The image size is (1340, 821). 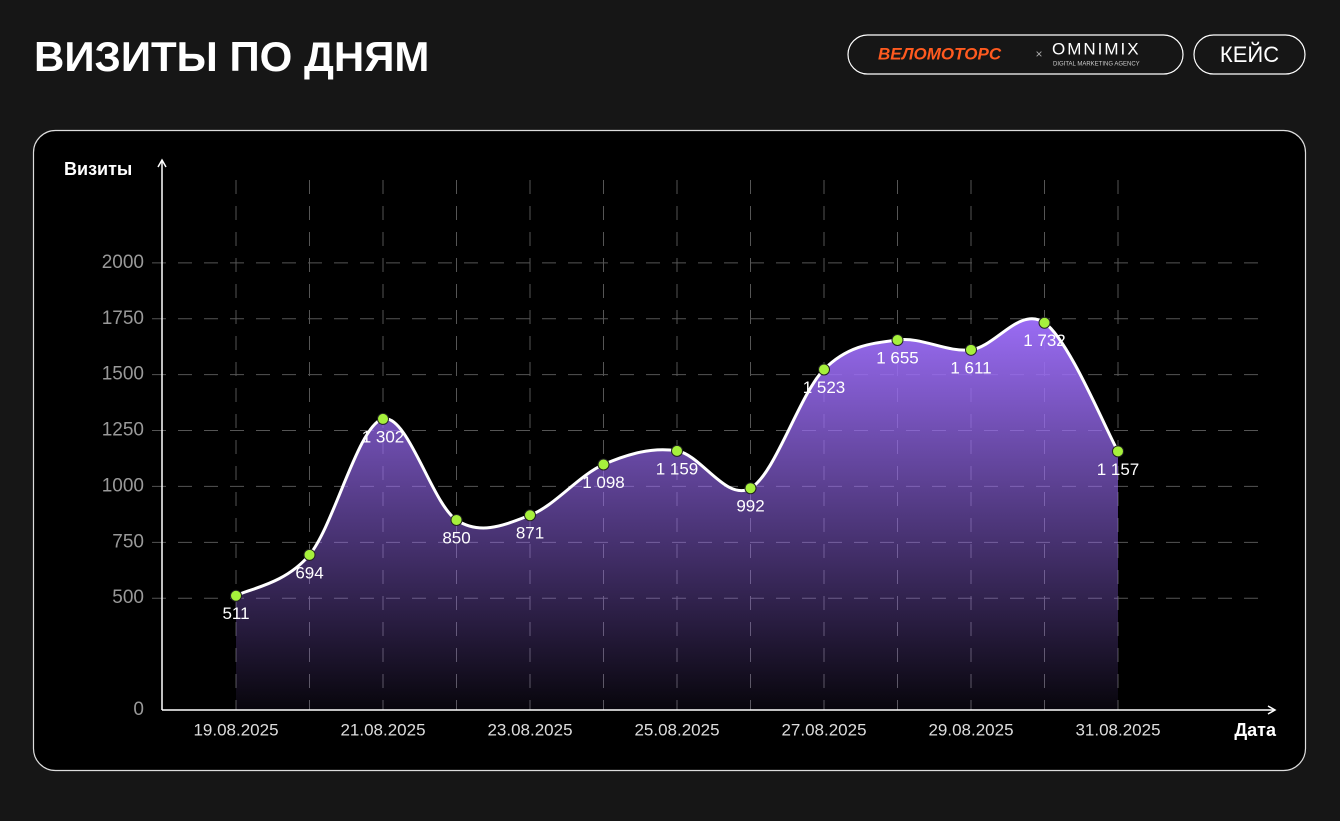 What do you see at coordinates (970, 729) in the screenshot?
I see `x-tick-label: 29.08.2025` at bounding box center [970, 729].